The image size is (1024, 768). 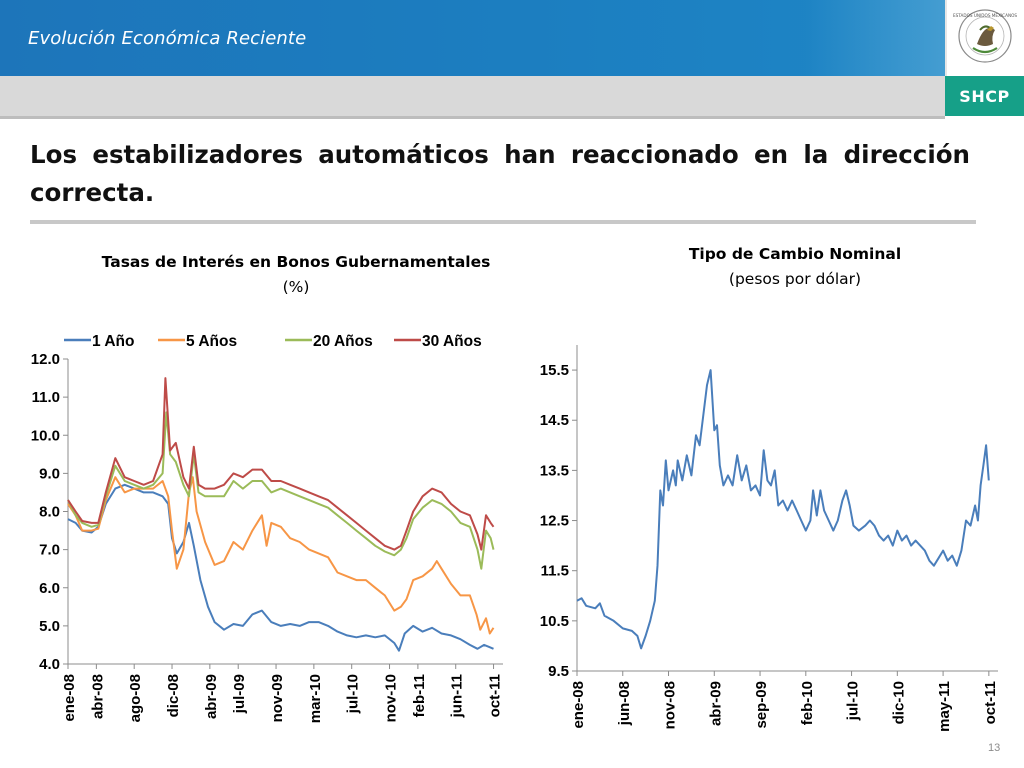 What do you see at coordinates (994, 748) in the screenshot?
I see `page-number: 13` at bounding box center [994, 748].